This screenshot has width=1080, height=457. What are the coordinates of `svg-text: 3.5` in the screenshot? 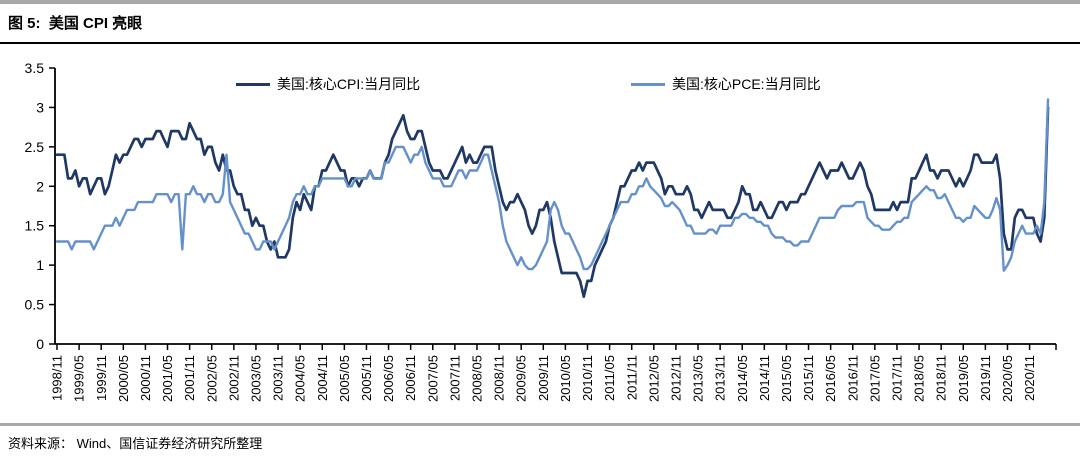 It's located at (35, 68).